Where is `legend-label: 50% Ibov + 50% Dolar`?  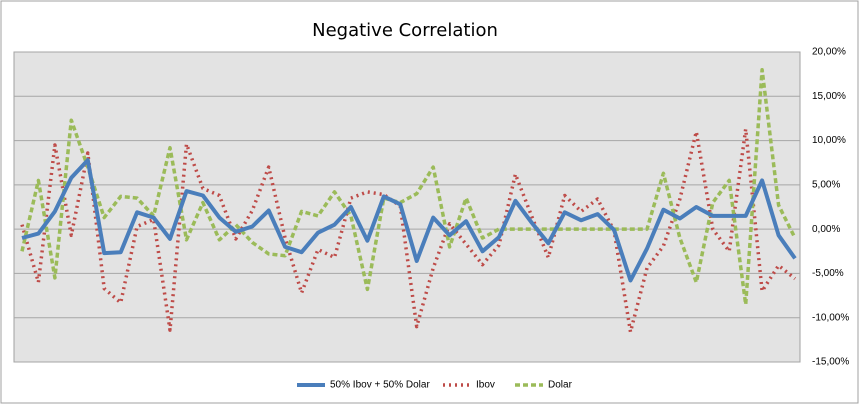 legend-label: 50% Ibov + 50% Dolar is located at coordinates (380, 385).